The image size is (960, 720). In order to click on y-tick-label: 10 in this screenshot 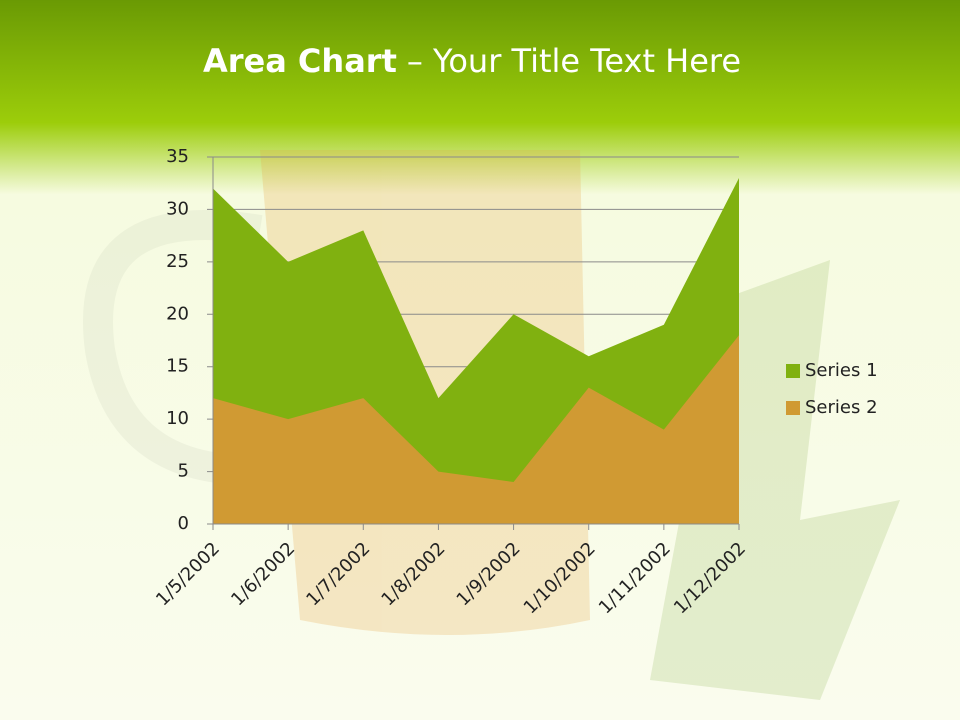, I will do `click(177, 418)`.